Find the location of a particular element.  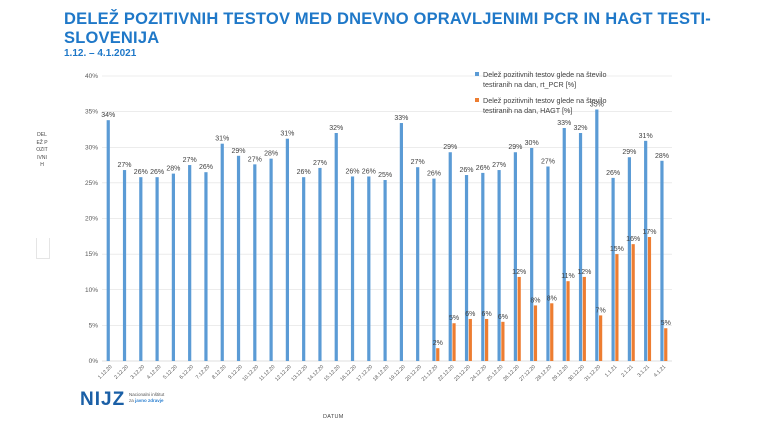

legend-label-pcr: testiranih na dan, rt_PCR [%] is located at coordinates (529, 84).